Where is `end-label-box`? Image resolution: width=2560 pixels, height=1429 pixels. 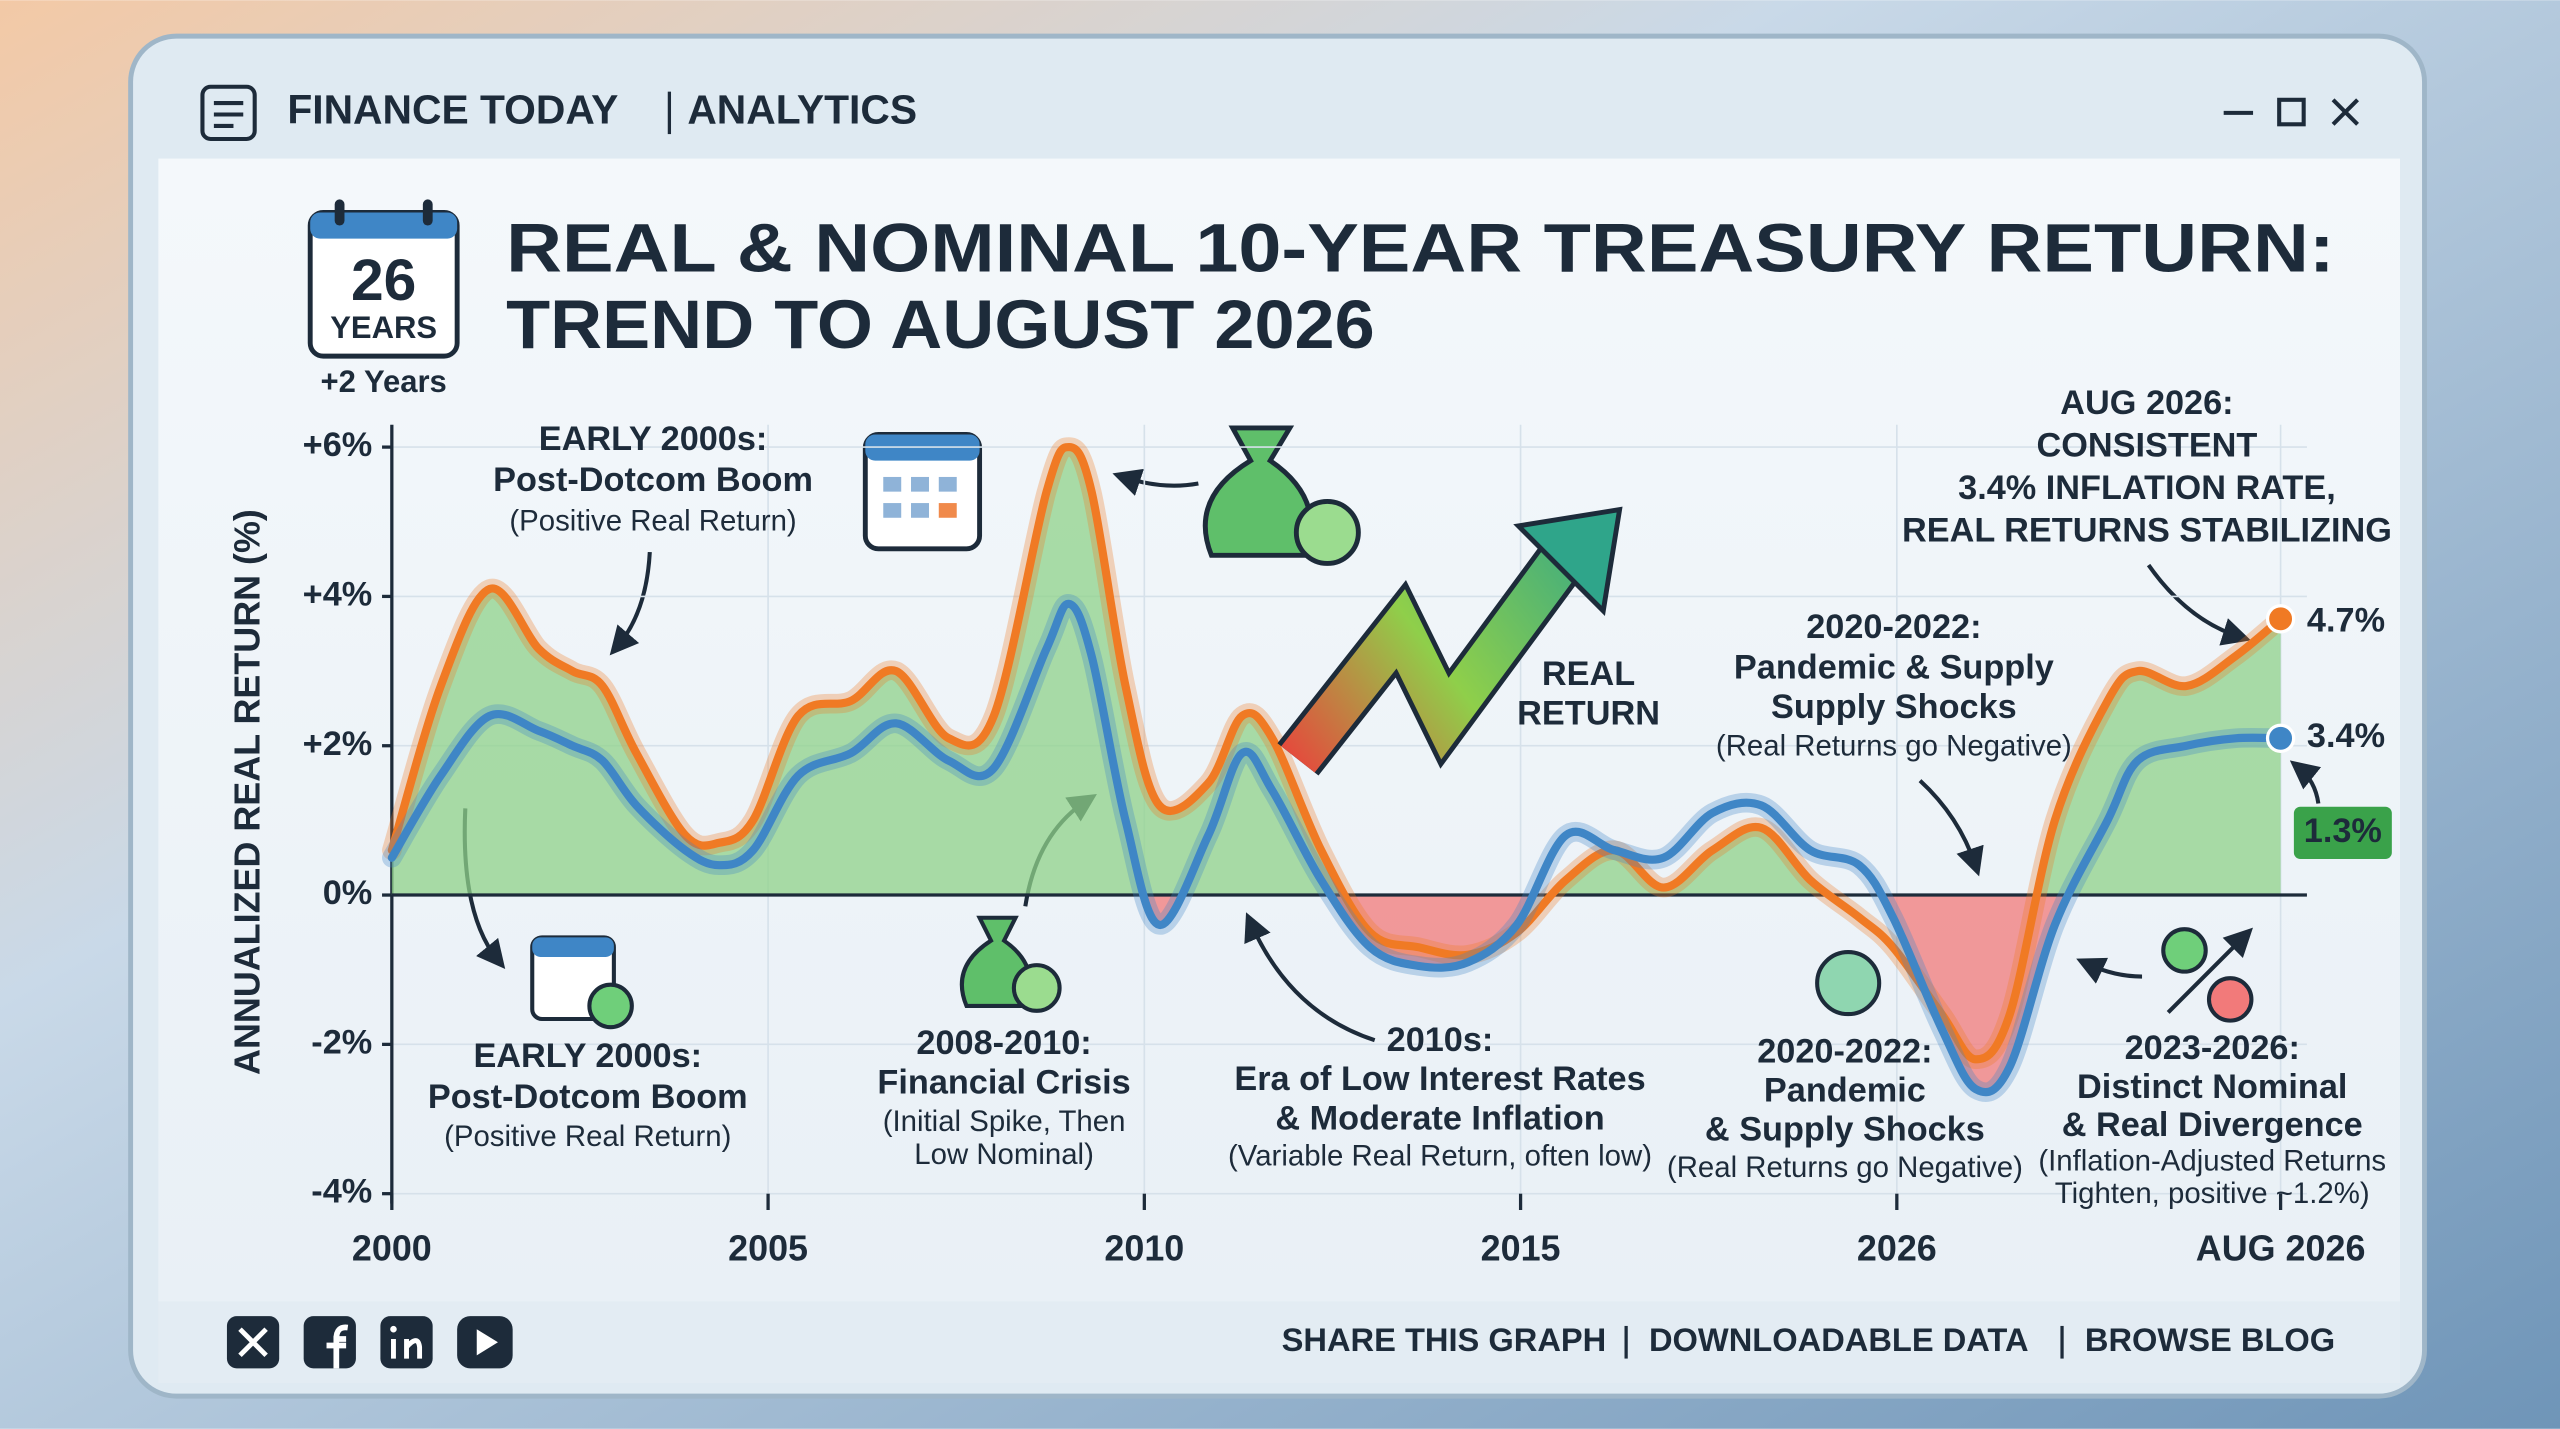
end-label-box is located at coordinates (2342, 832).